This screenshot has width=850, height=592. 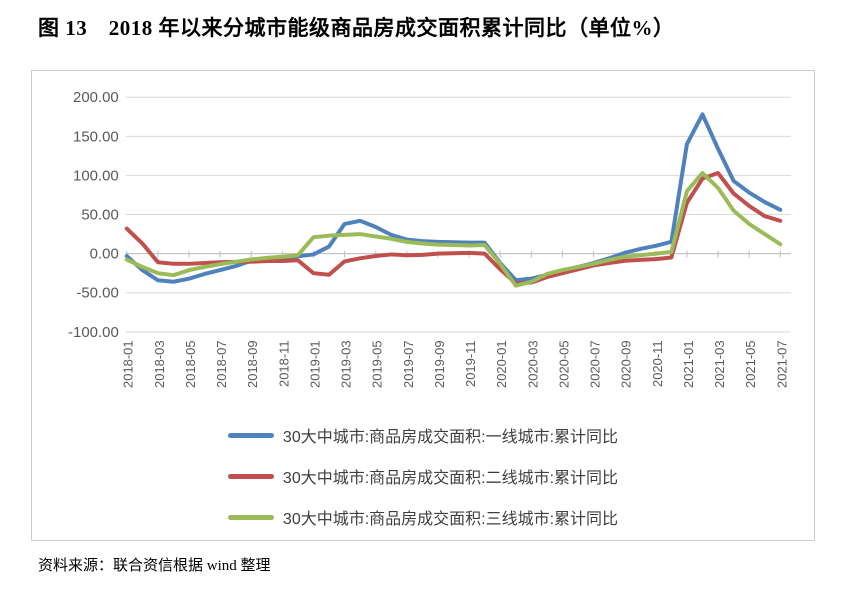 What do you see at coordinates (154, 566) in the screenshot?
I see `source-note: 资料来源：联合资信根据 wind 整理` at bounding box center [154, 566].